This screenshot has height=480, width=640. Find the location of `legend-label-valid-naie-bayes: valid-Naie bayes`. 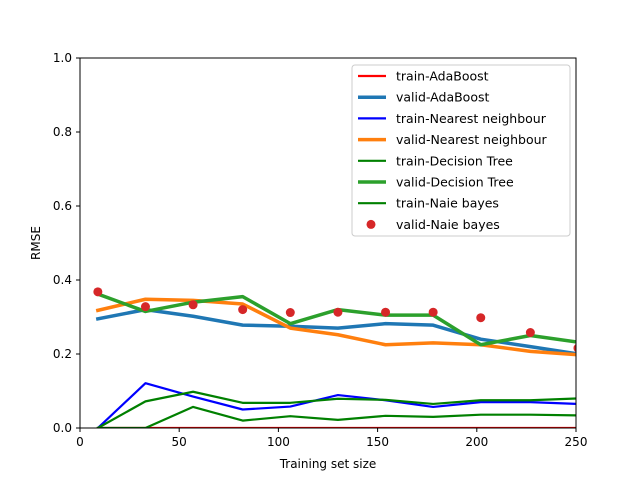

legend-label-valid-naie-bayes: valid-Naie bayes is located at coordinates (448, 224).